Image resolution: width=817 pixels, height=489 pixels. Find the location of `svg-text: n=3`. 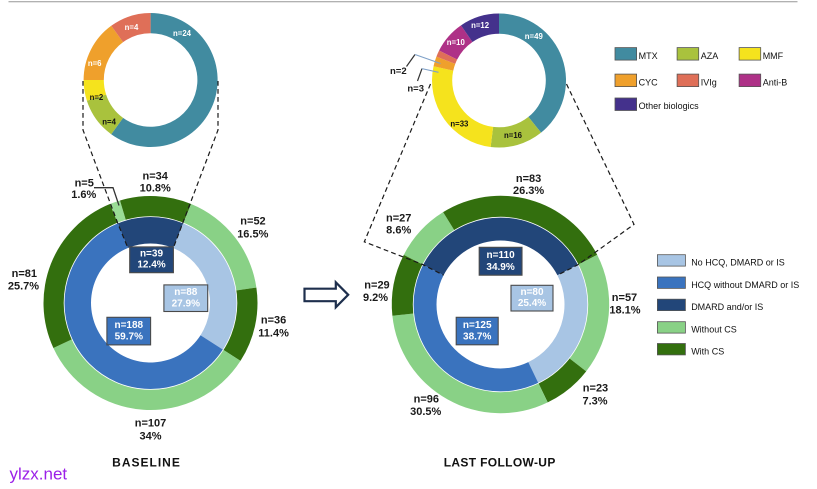

svg-text: n=3 is located at coordinates (415, 88).